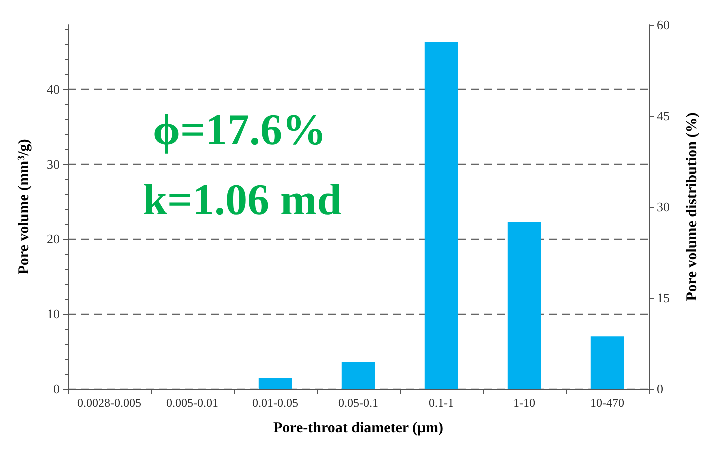 The height and width of the screenshot is (452, 716). I want to click on y2-tick-label: 60, so click(663, 25).